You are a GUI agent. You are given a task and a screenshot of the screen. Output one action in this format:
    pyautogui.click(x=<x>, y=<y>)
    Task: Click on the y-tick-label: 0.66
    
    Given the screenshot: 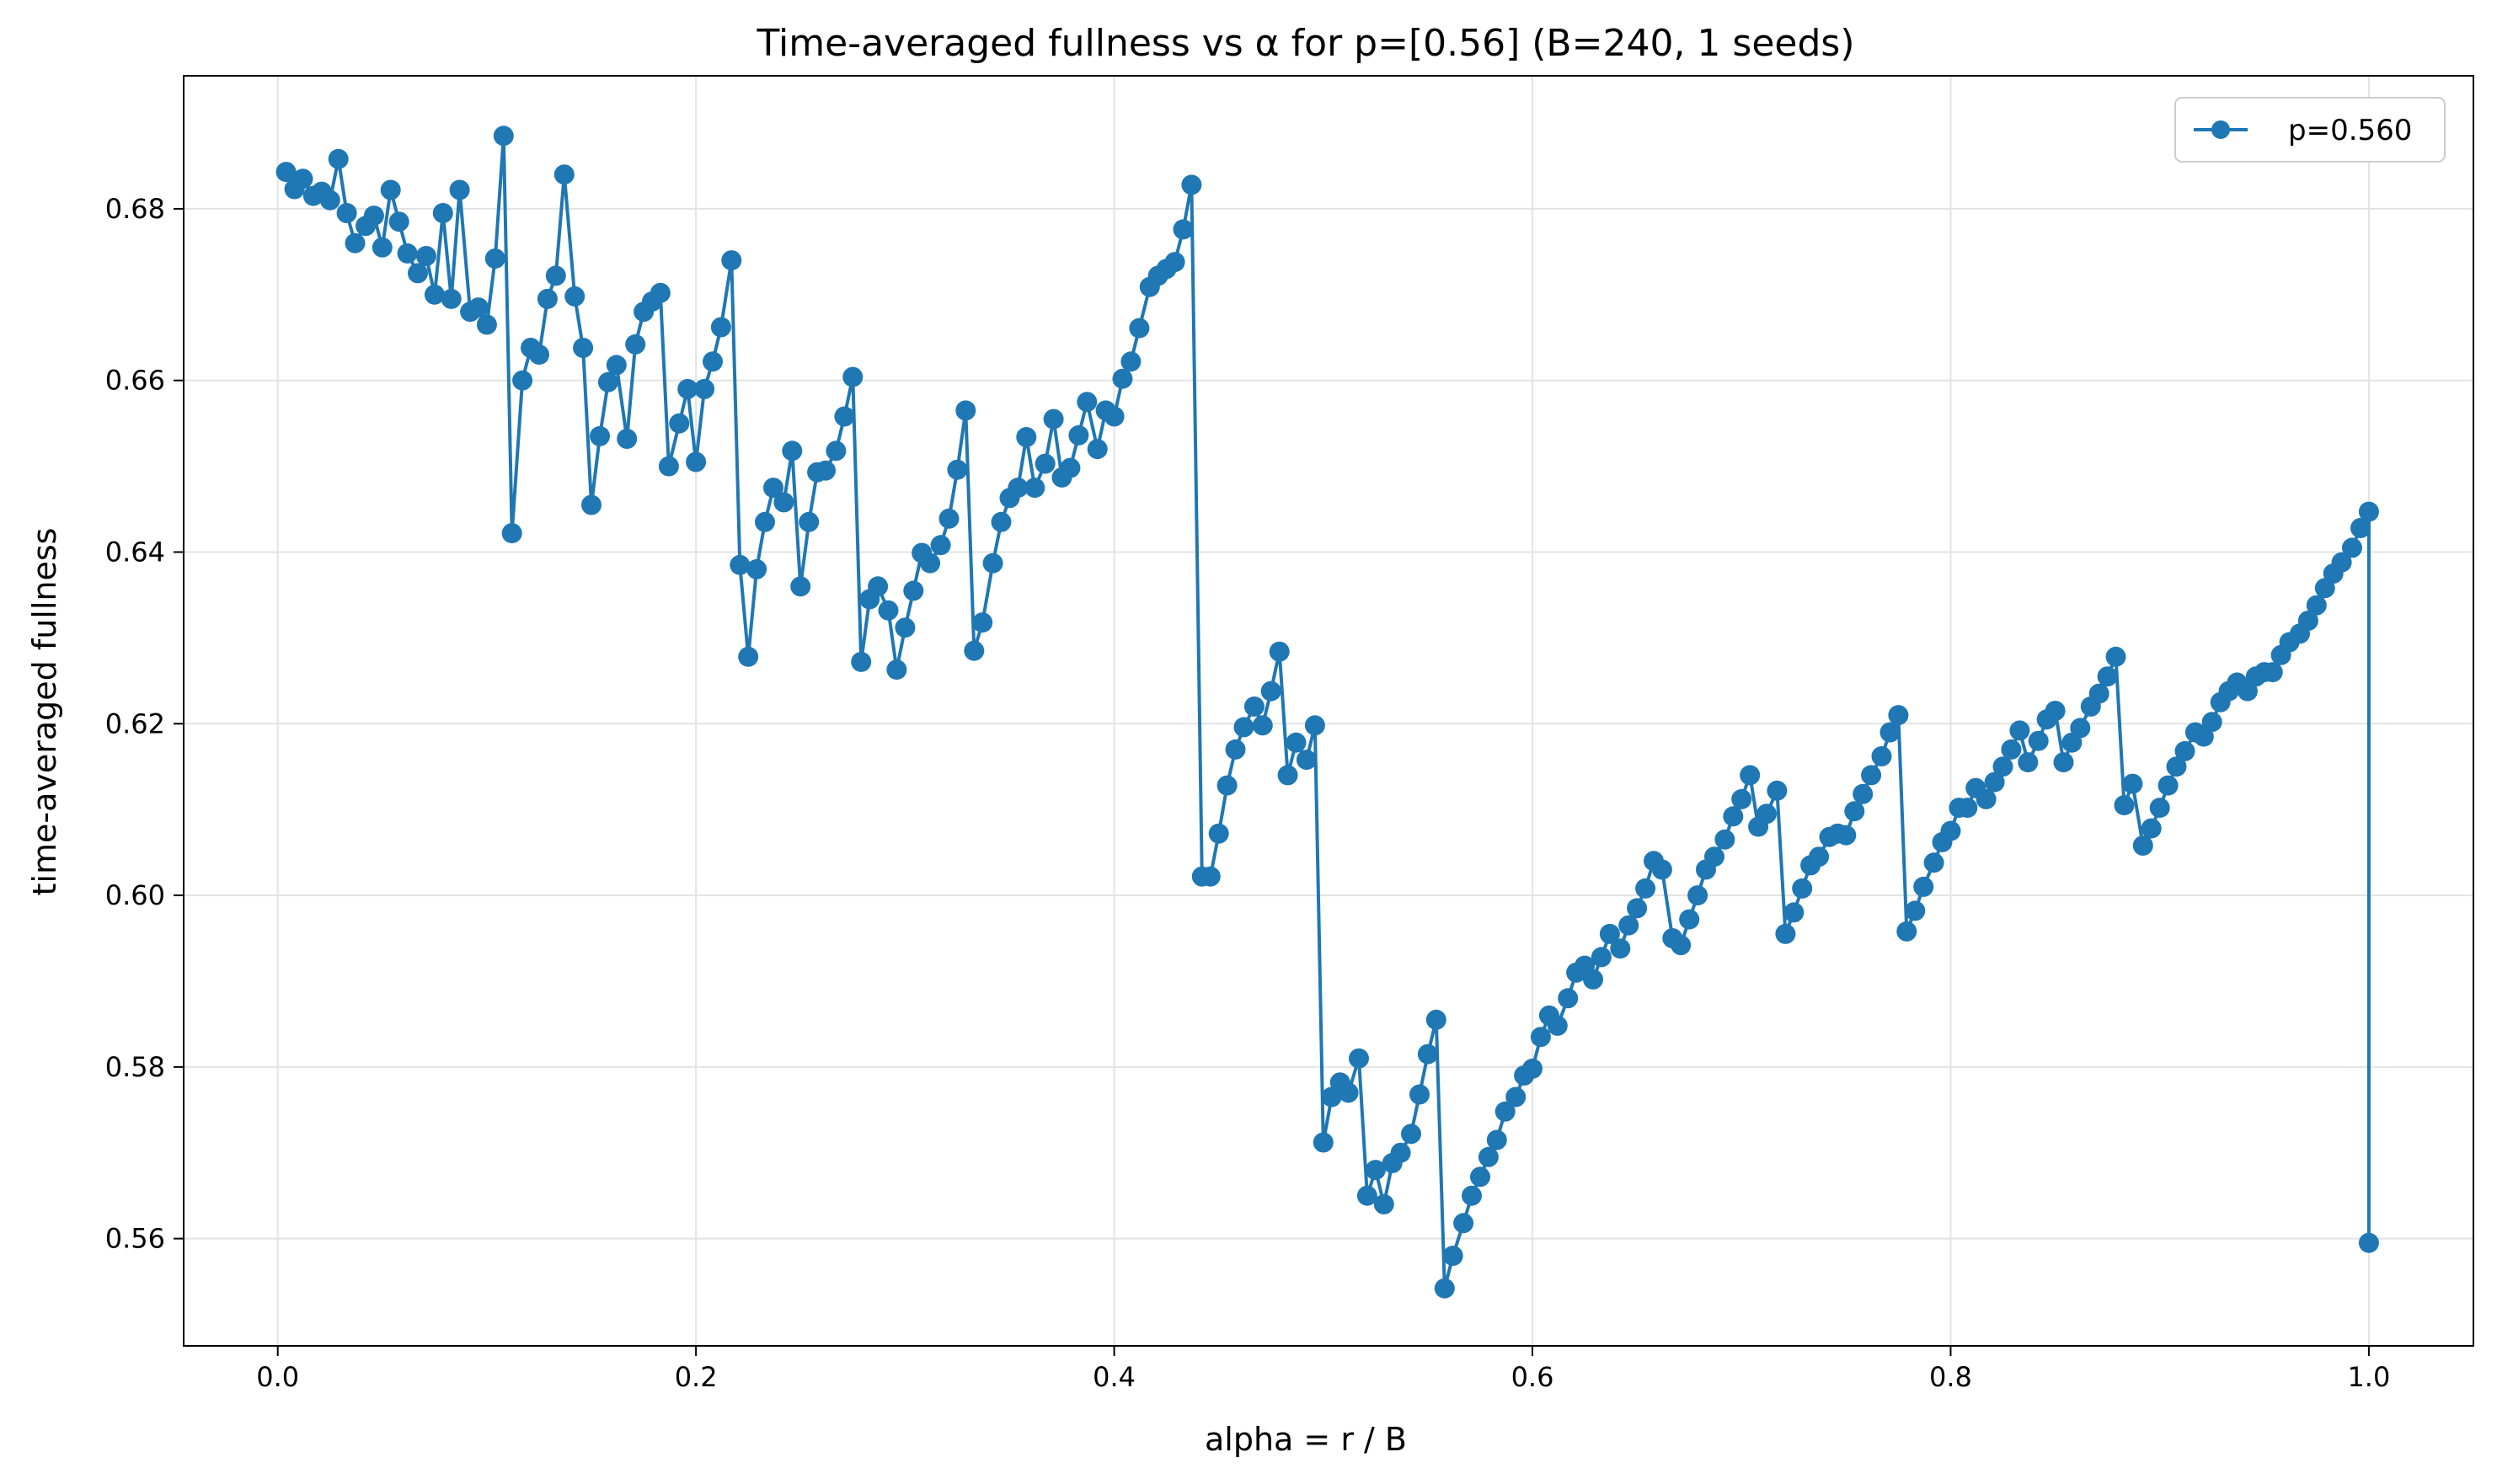 What is the action you would take?
    pyautogui.click(x=135, y=381)
    